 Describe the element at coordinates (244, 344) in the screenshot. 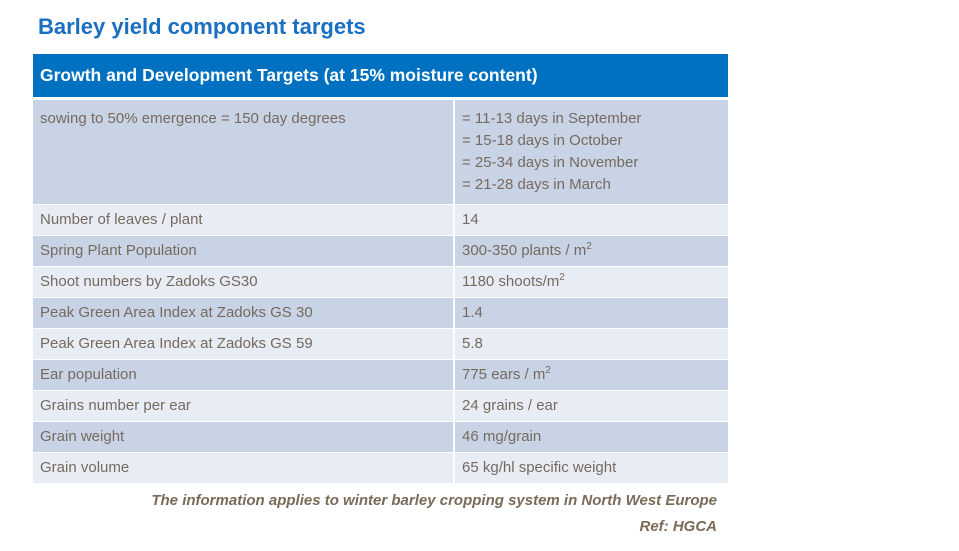

I see `row-label: Peak Green Area Index at Zadoks GS 59` at that location.